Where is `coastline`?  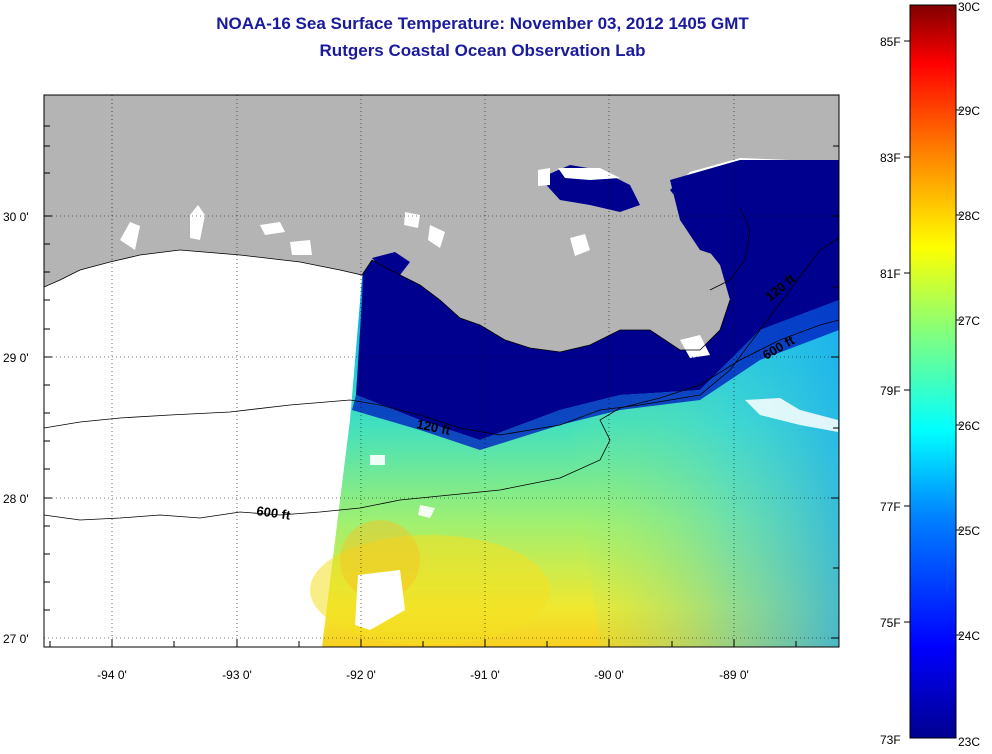
coastline is located at coordinates (387, 301).